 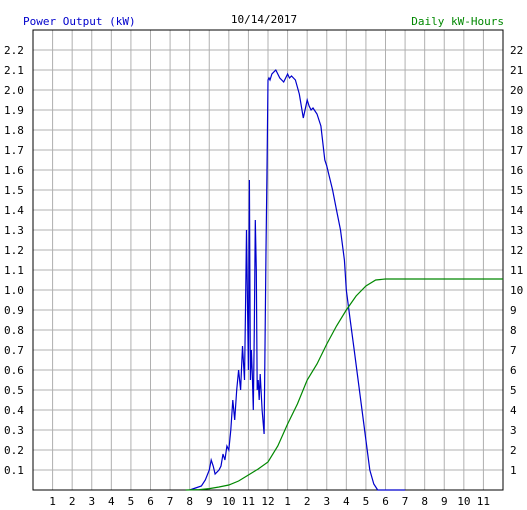 What do you see at coordinates (516, 170) in the screenshot?
I see `y-right-tick-label: 16` at bounding box center [516, 170].